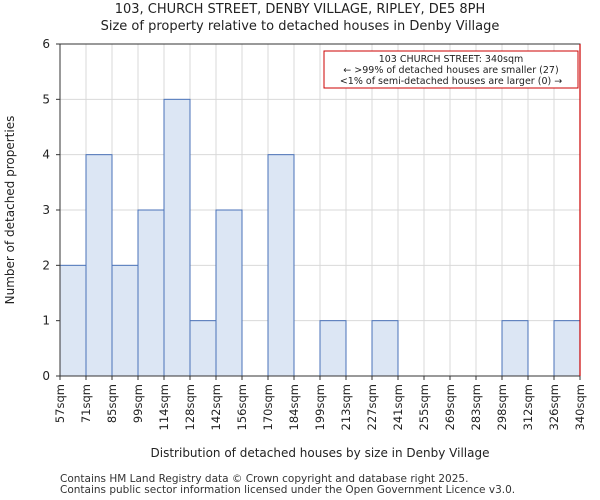 This screenshot has width=600, height=500. Describe the element at coordinates (46, 99) in the screenshot. I see `y-tick-label: 5` at that location.